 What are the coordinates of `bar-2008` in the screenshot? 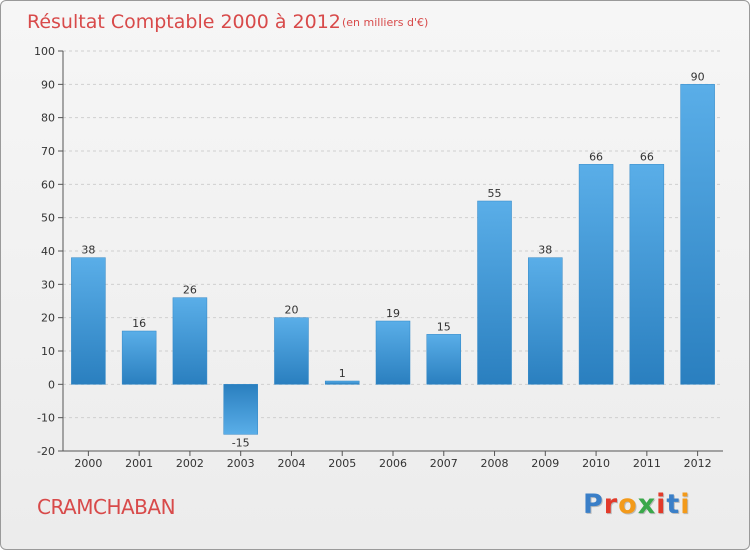 It's located at (494, 292).